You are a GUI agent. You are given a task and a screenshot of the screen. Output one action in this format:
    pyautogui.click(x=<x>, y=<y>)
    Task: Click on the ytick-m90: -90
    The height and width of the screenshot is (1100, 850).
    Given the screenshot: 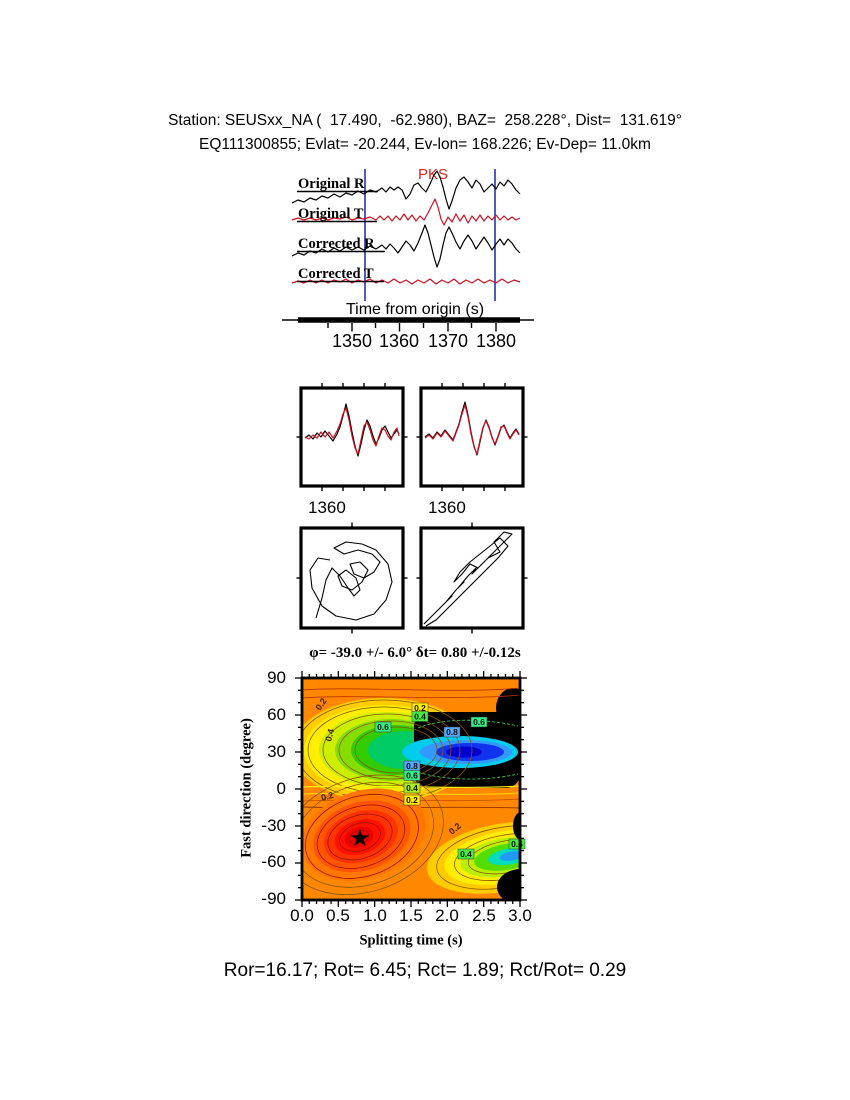 What is the action you would take?
    pyautogui.click(x=273, y=898)
    